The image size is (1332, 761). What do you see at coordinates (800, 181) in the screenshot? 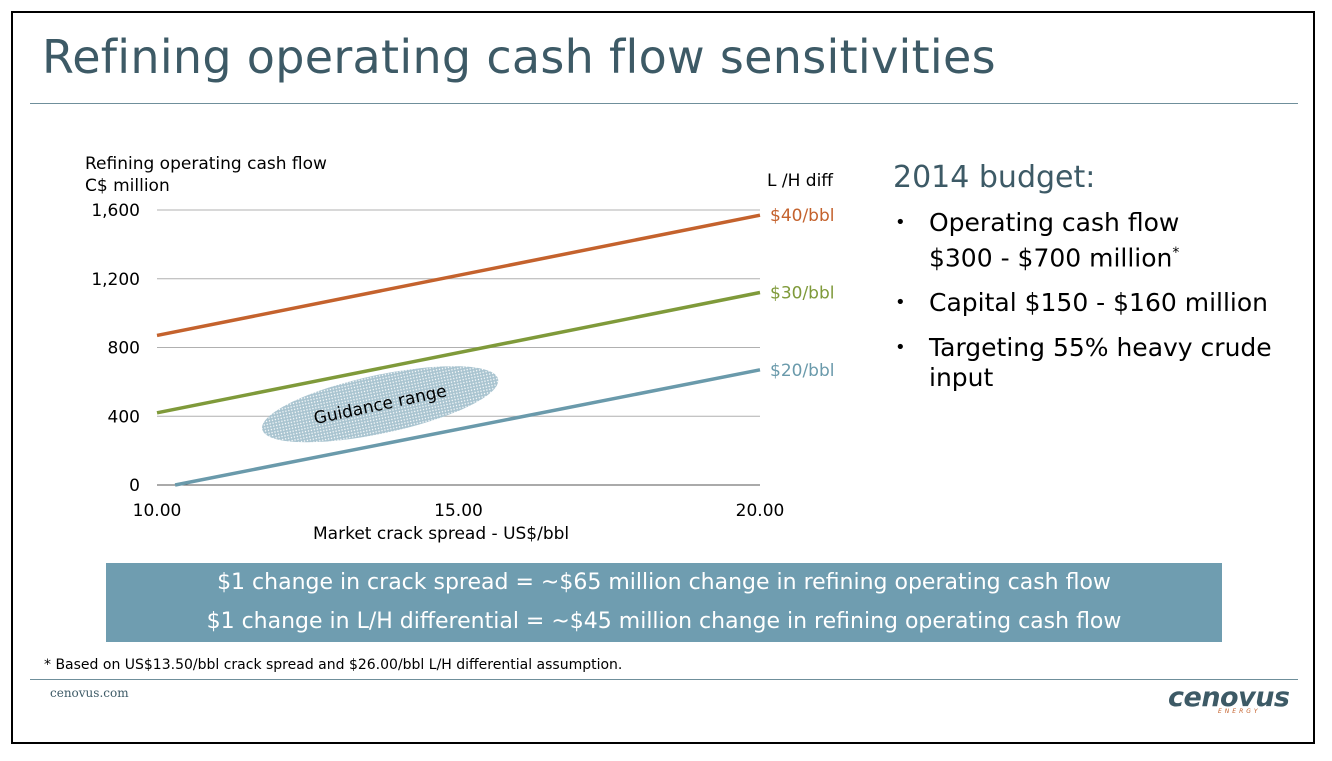
I see `legend-title: L /H diff` at bounding box center [800, 181].